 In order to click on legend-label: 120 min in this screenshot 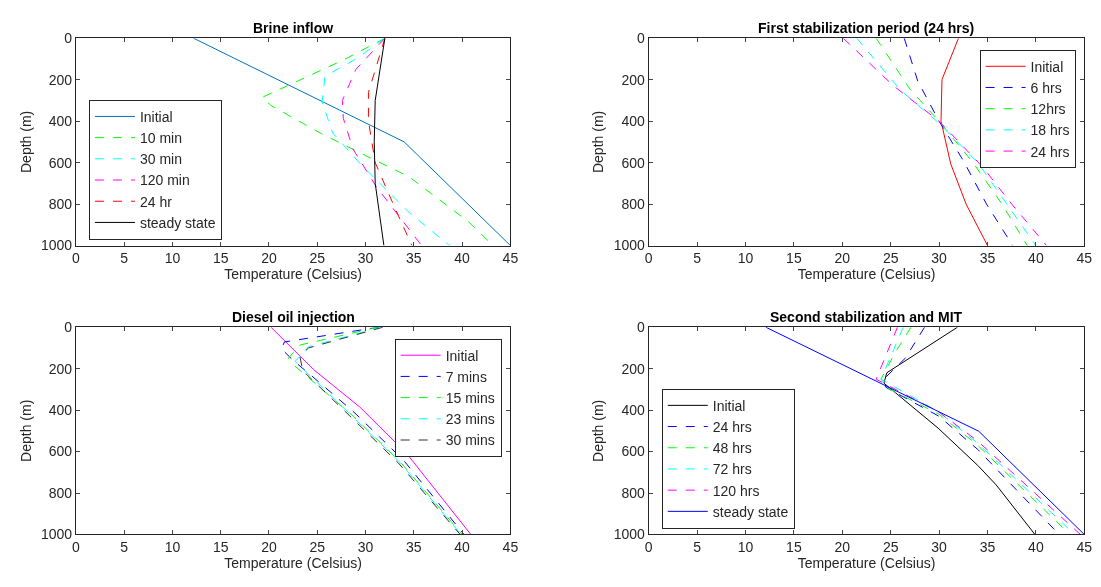, I will do `click(164, 180)`.